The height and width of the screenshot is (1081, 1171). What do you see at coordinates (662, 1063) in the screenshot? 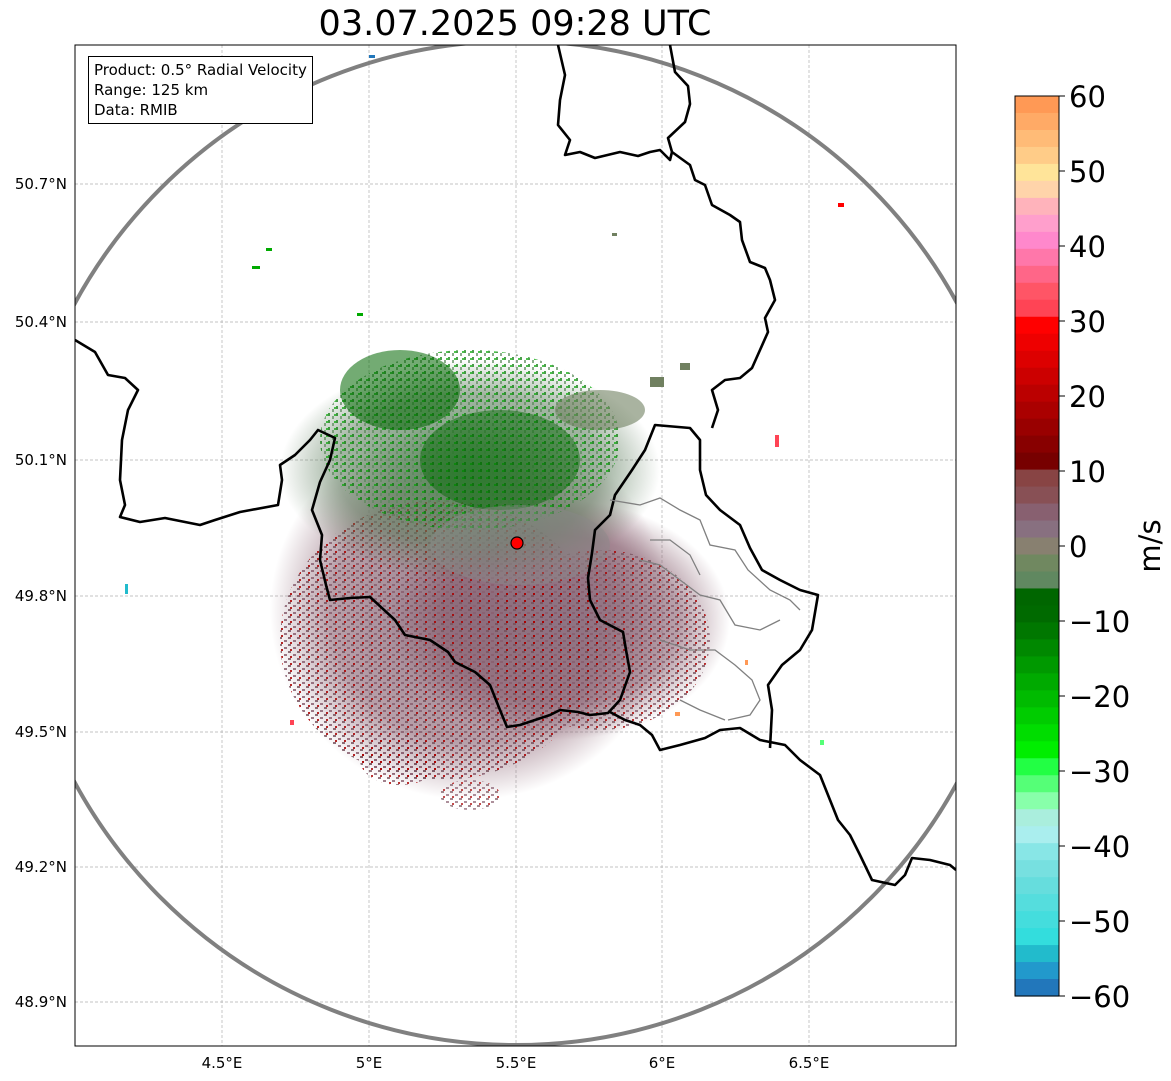
I see `lon-label: 6°E` at bounding box center [662, 1063].